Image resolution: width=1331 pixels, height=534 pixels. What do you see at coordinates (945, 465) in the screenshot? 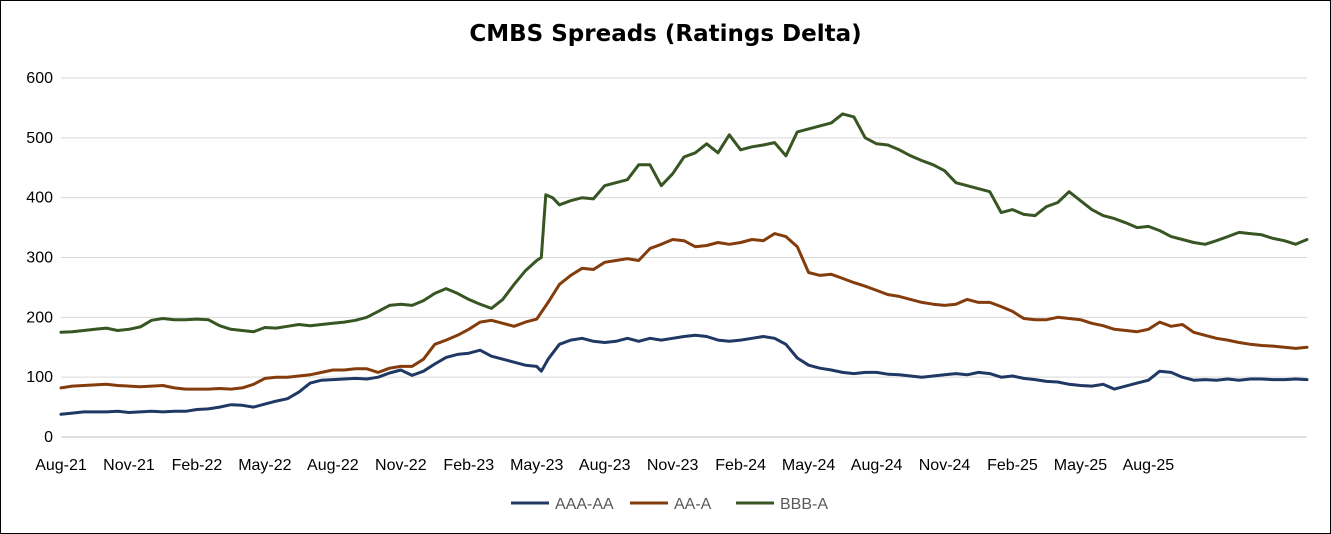
I see `x-tick-label: Nov-24` at bounding box center [945, 465].